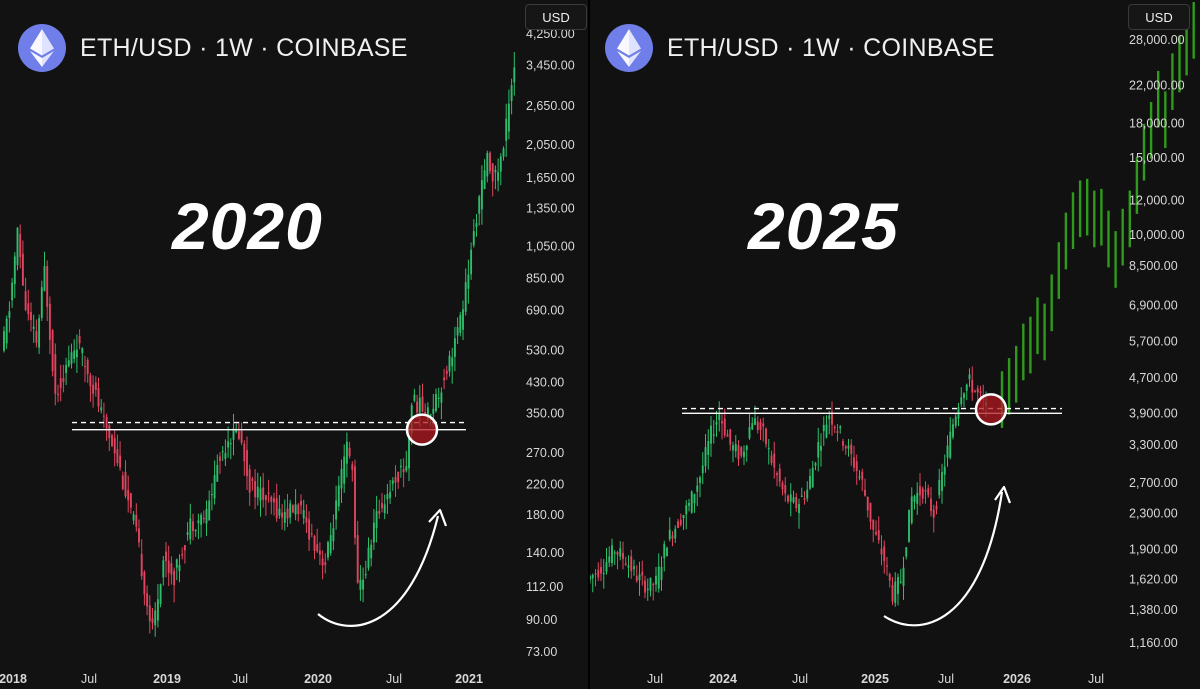  I want to click on y-tick-label: 180.00, so click(545, 515).